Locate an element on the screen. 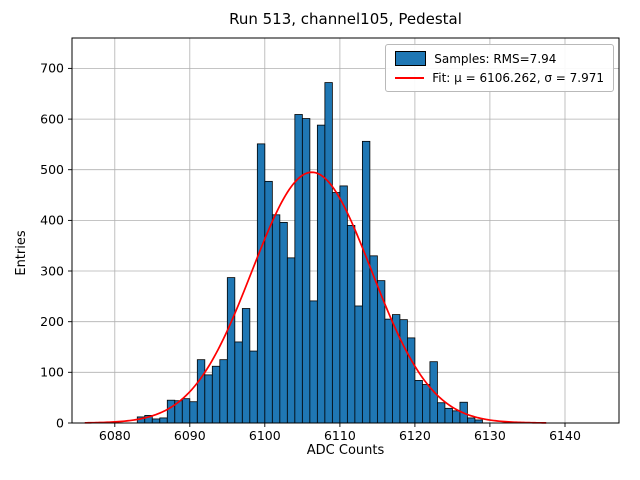 This screenshot has height=480, width=640. y-tick-label: 300 is located at coordinates (52, 270).